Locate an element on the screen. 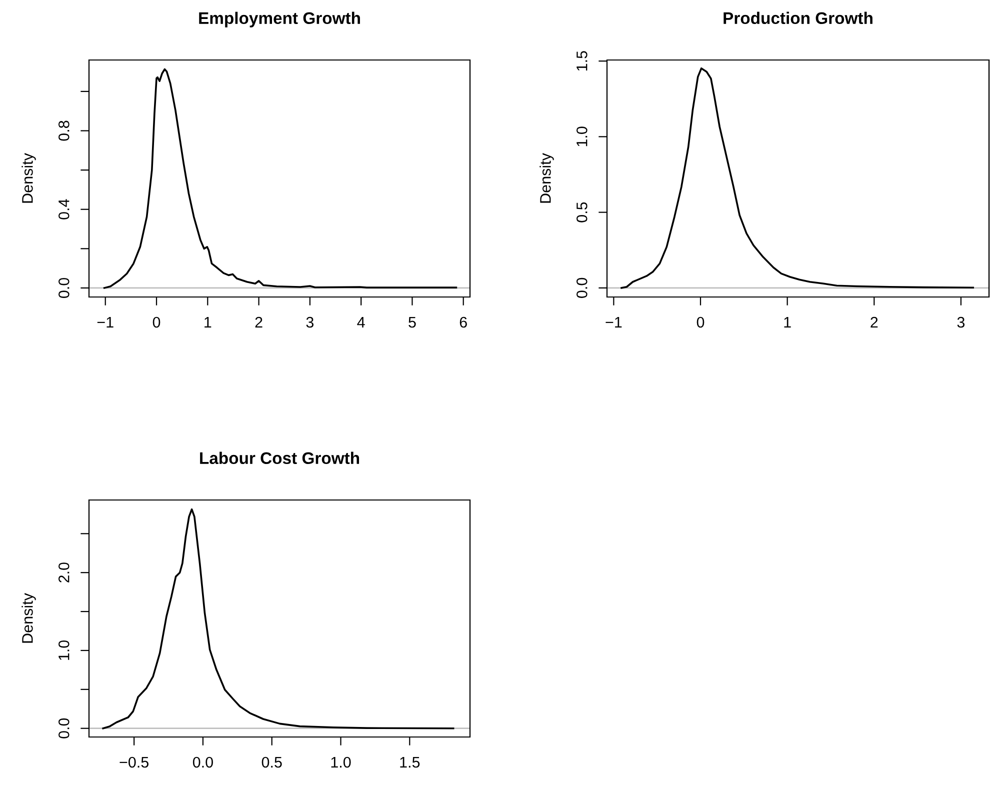  chart-title: Production Growth is located at coordinates (798, 18).